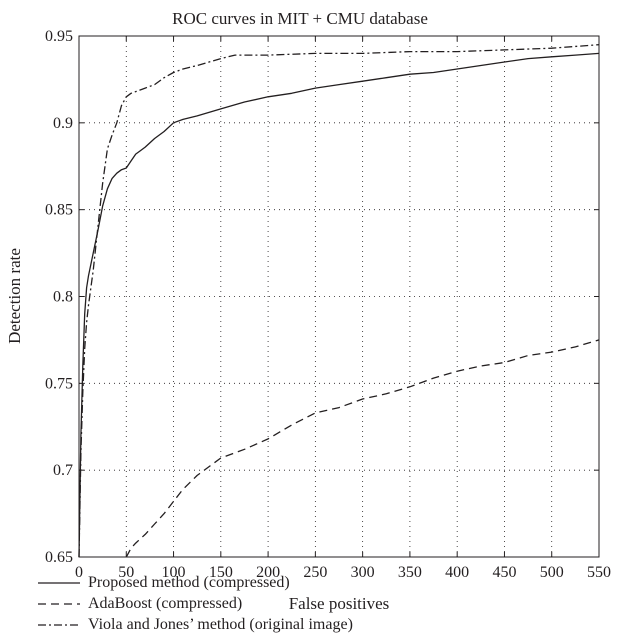 Image resolution: width=624 pixels, height=643 pixels. I want to click on y-tick-label: 0.95, so click(59, 36).